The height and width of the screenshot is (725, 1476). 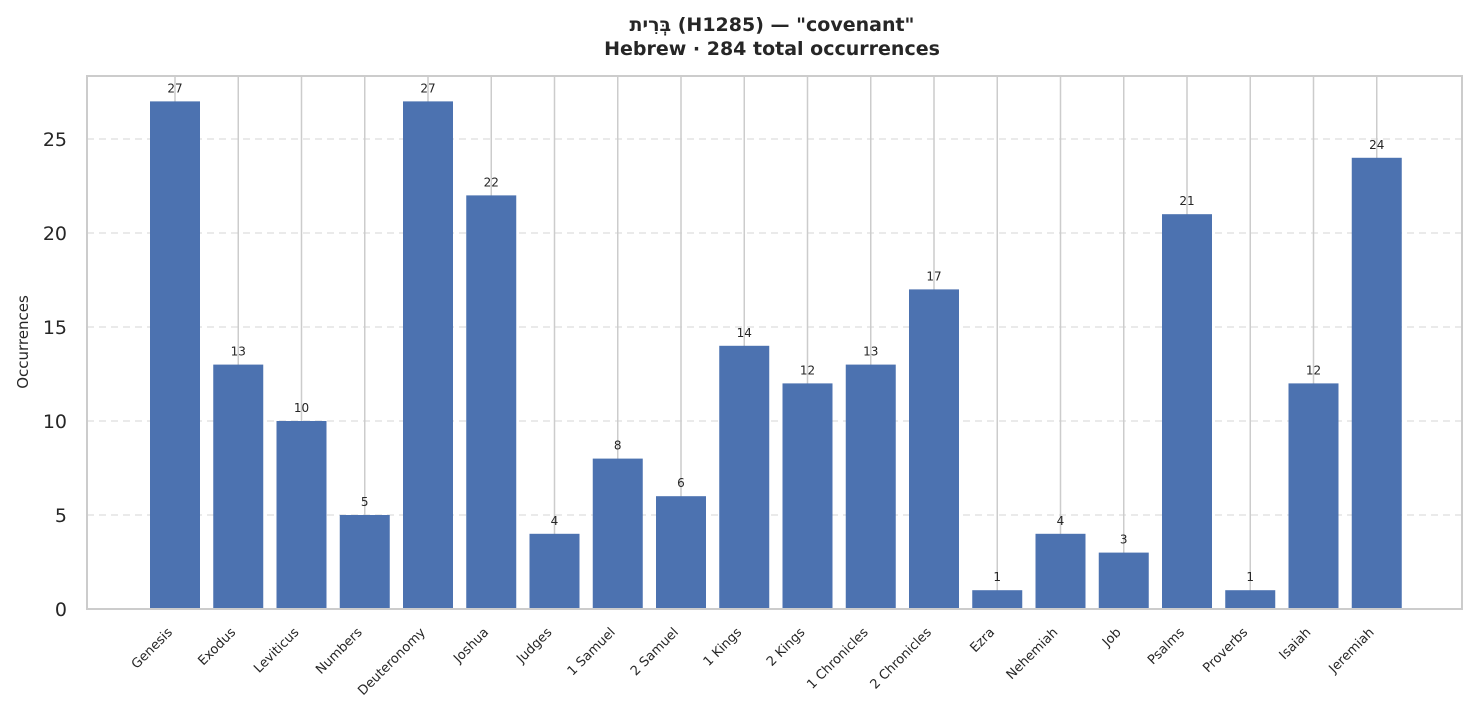 What do you see at coordinates (392, 662) in the screenshot?
I see `x-tick-label: Deuteronomy` at bounding box center [392, 662].